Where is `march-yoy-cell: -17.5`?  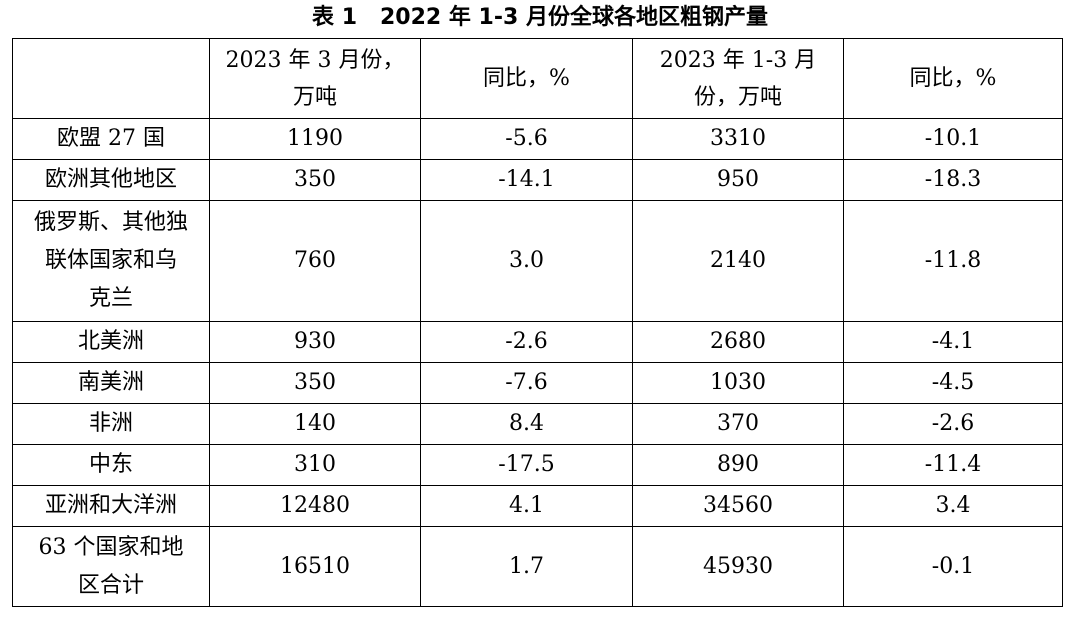 march-yoy-cell: -17.5 is located at coordinates (526, 465).